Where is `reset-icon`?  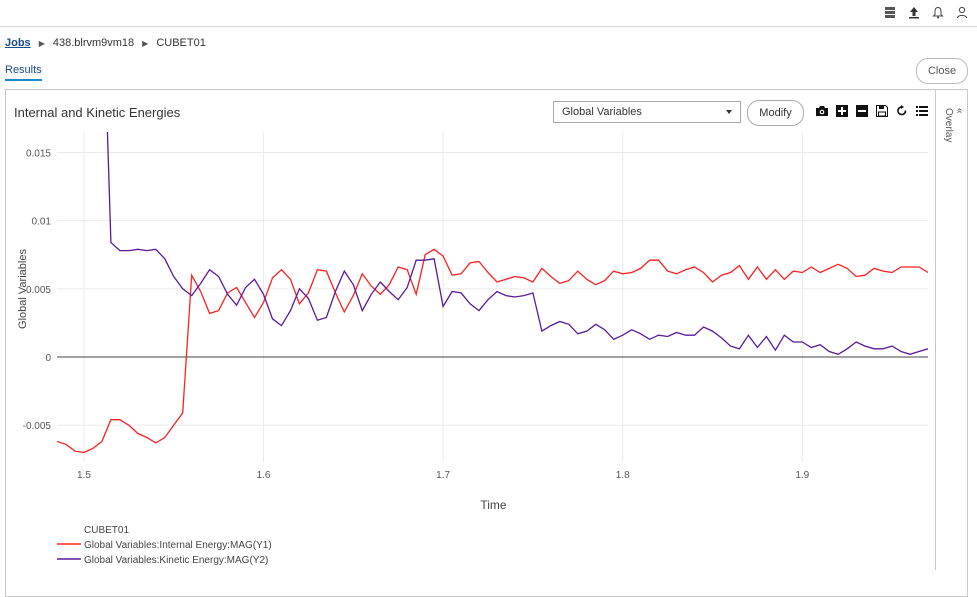
reset-icon is located at coordinates (902, 111).